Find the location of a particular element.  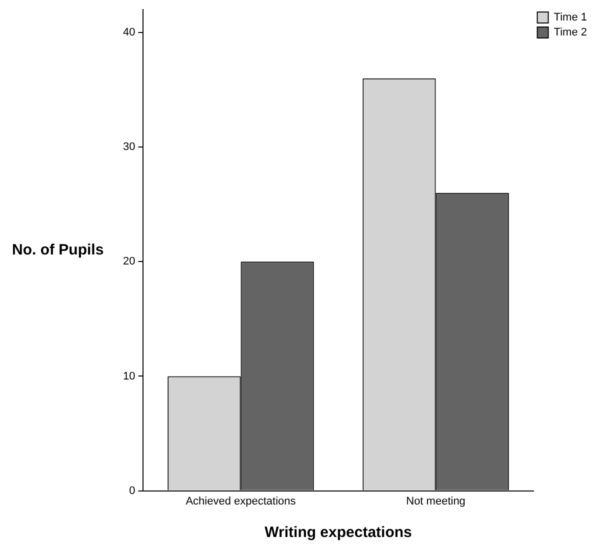

y-tick-label: 0 is located at coordinates (132, 490).